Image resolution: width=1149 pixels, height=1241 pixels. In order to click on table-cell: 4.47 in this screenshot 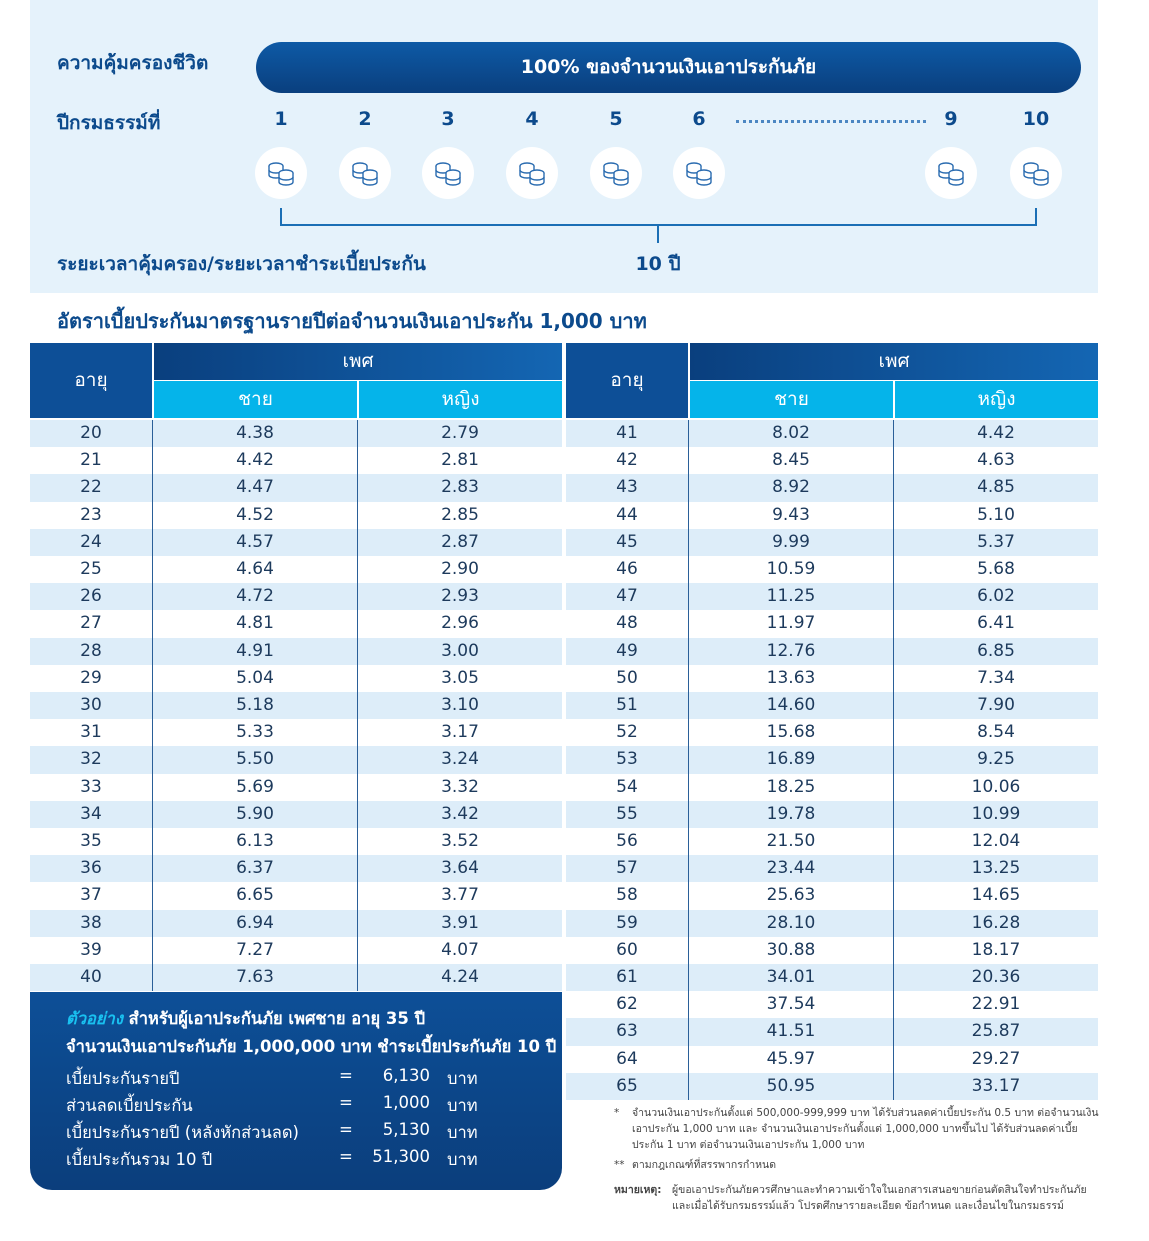, I will do `click(254, 488)`.